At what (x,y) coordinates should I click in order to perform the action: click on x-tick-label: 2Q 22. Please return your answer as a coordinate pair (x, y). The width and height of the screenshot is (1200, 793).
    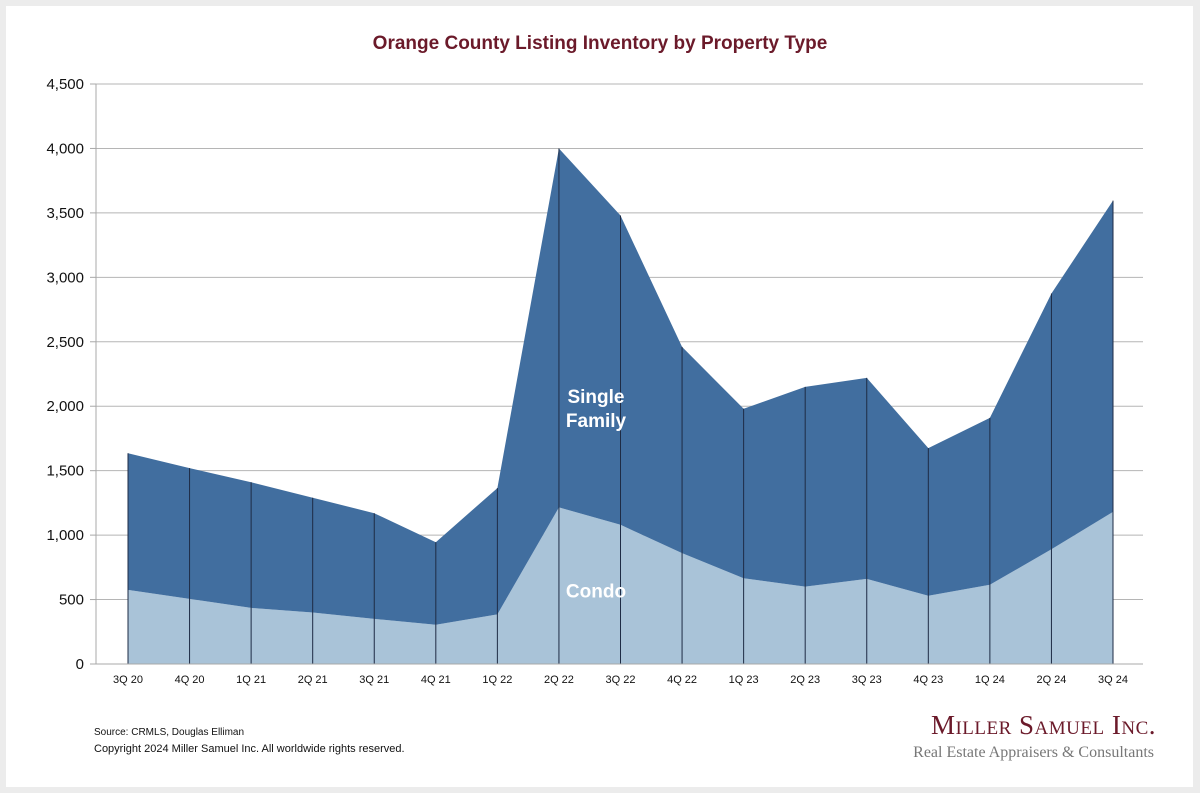
    Looking at the image, I should click on (559, 680).